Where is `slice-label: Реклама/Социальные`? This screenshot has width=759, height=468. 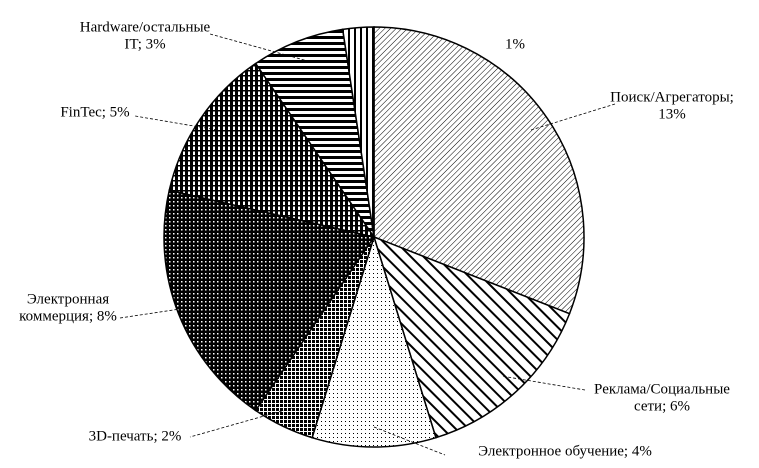
slice-label: Реклама/Социальные is located at coordinates (662, 389).